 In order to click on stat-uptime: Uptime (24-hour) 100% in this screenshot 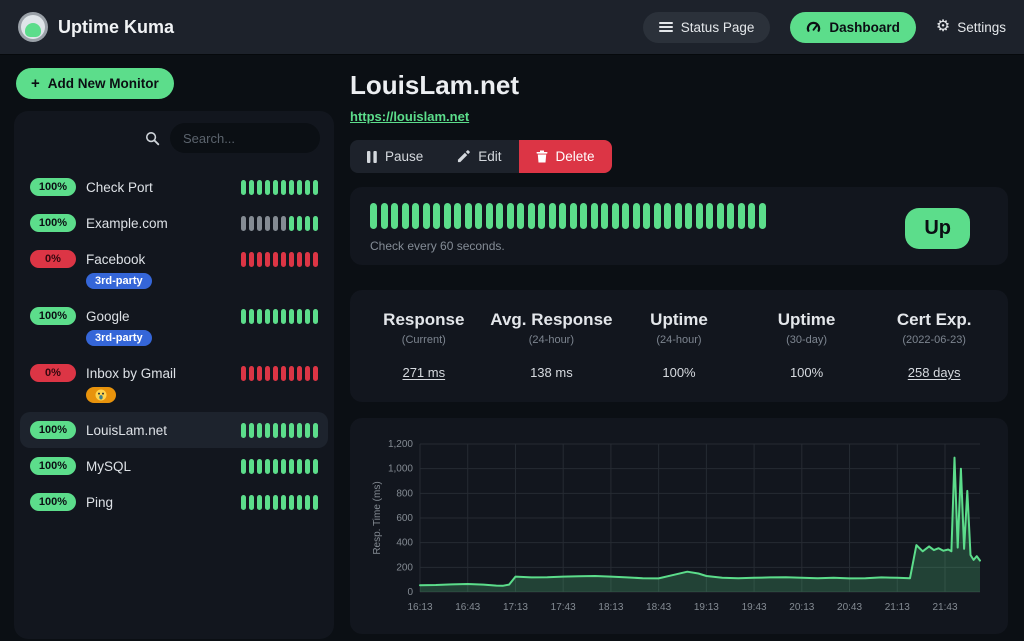, I will do `click(679, 345)`.